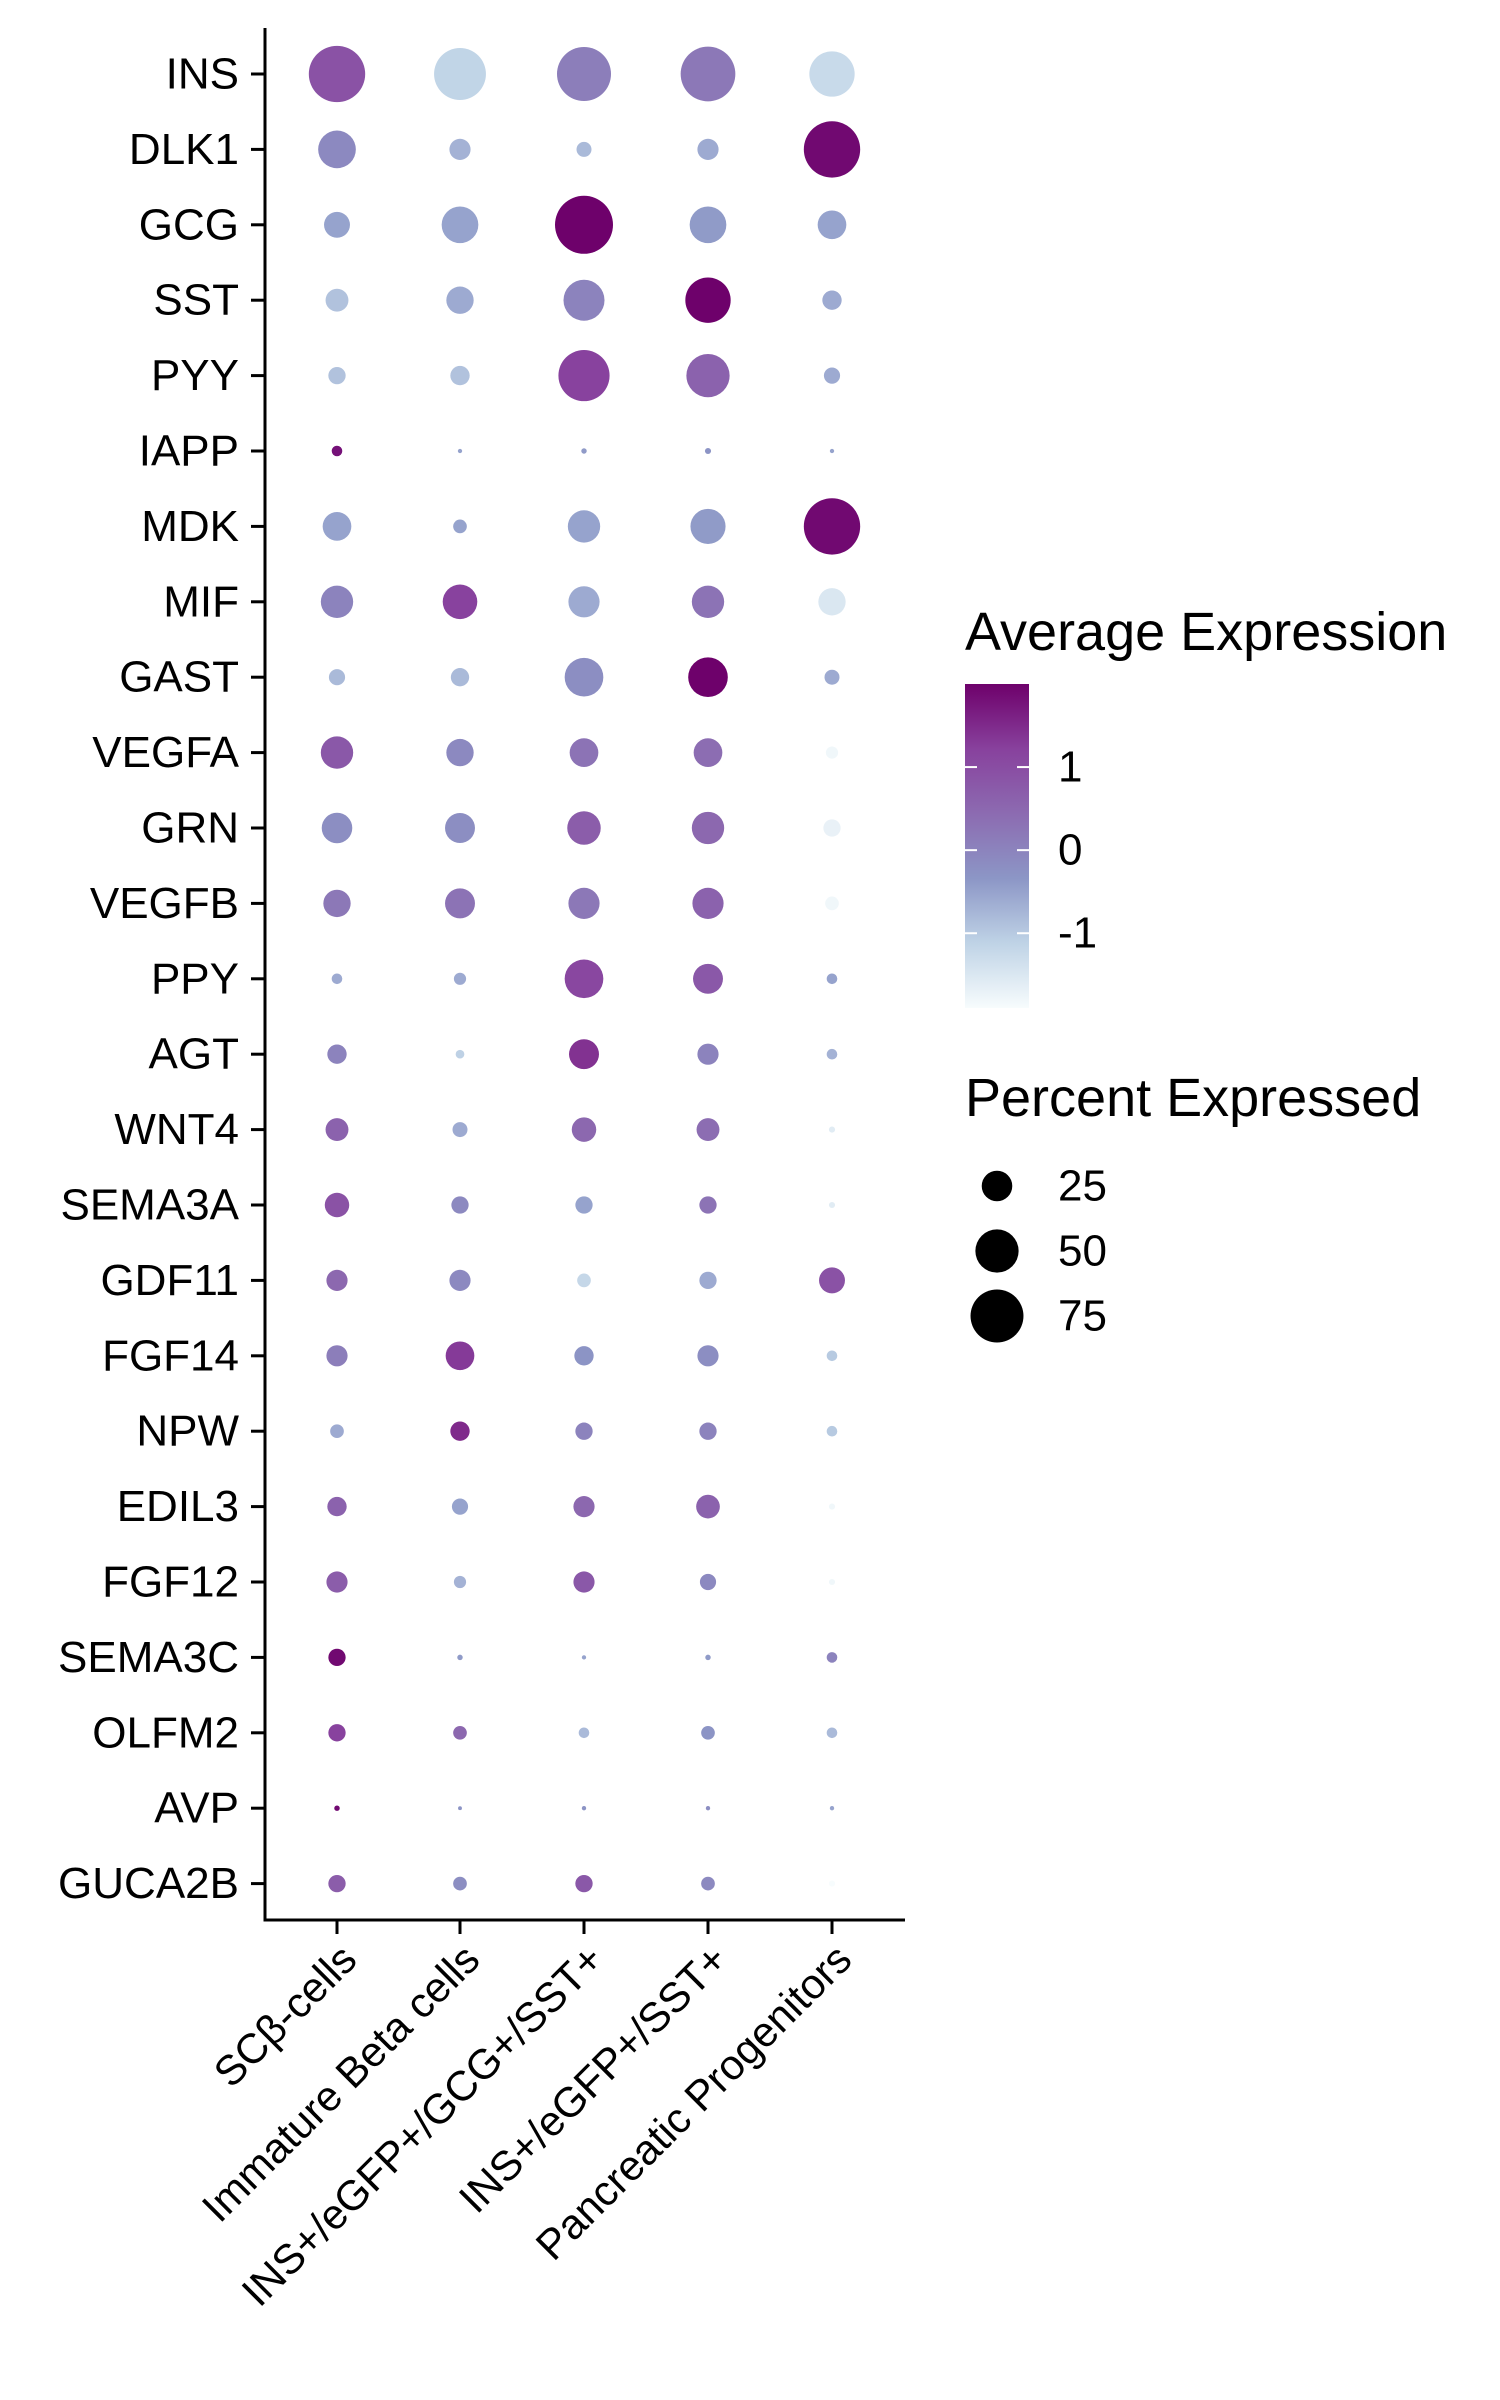 The image size is (1500, 2400). What do you see at coordinates (196, 1808) in the screenshot?
I see `gene-label: AVP` at bounding box center [196, 1808].